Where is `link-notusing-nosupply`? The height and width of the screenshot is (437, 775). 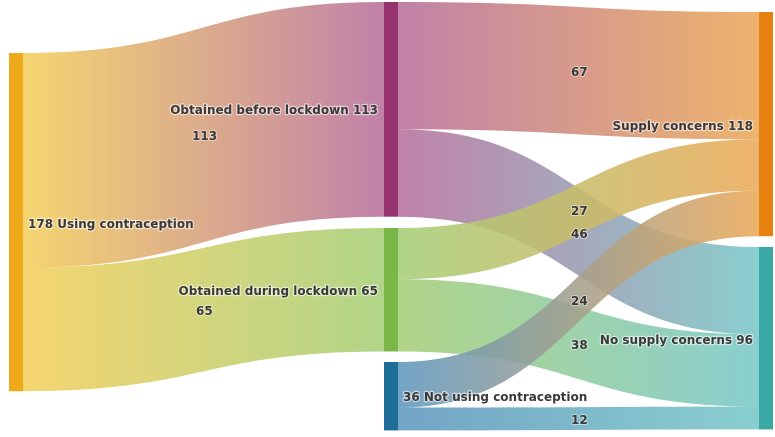 link-notusing-nosupply is located at coordinates (578, 418).